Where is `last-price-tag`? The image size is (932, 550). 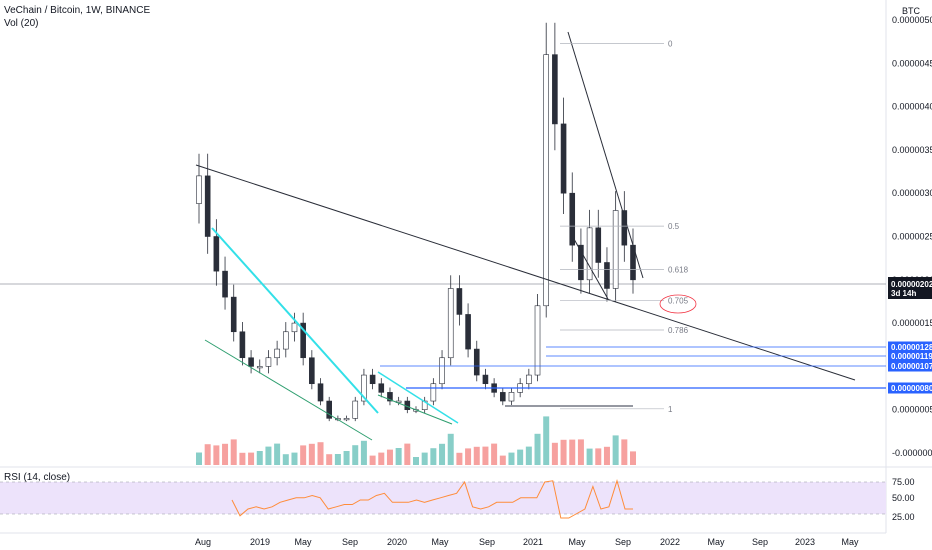
last-price-tag is located at coordinates (910, 288).